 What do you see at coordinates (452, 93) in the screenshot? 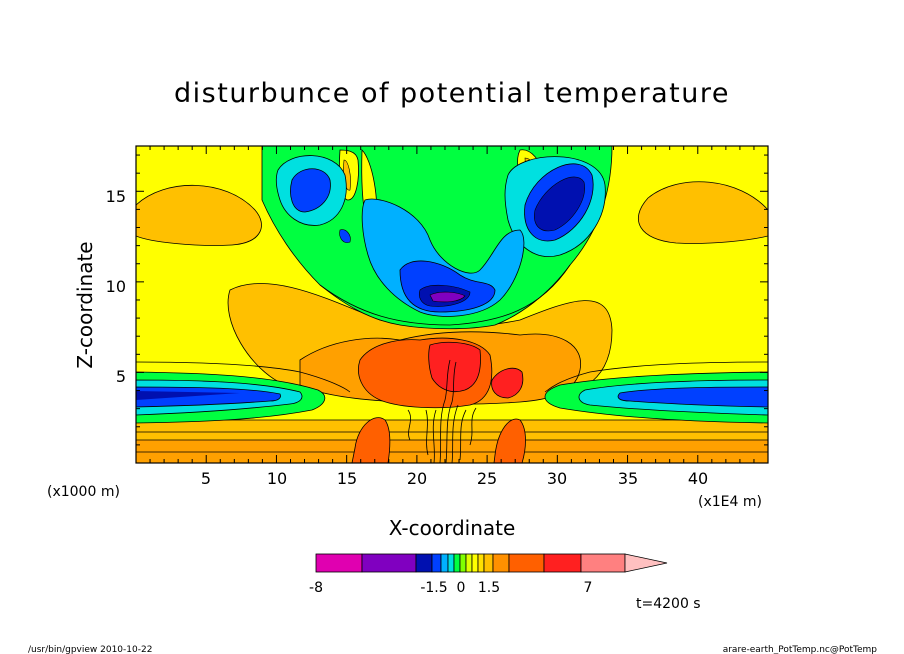
I see `chart-title: disturbunce of potential temperature` at bounding box center [452, 93].